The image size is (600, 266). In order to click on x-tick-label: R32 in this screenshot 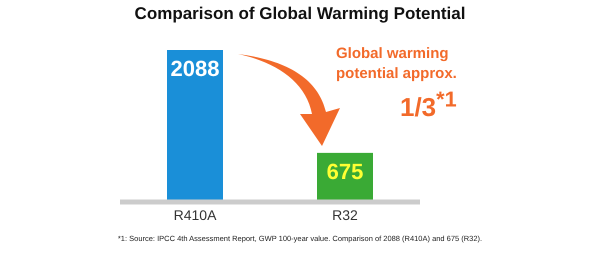, I will do `click(345, 214)`.